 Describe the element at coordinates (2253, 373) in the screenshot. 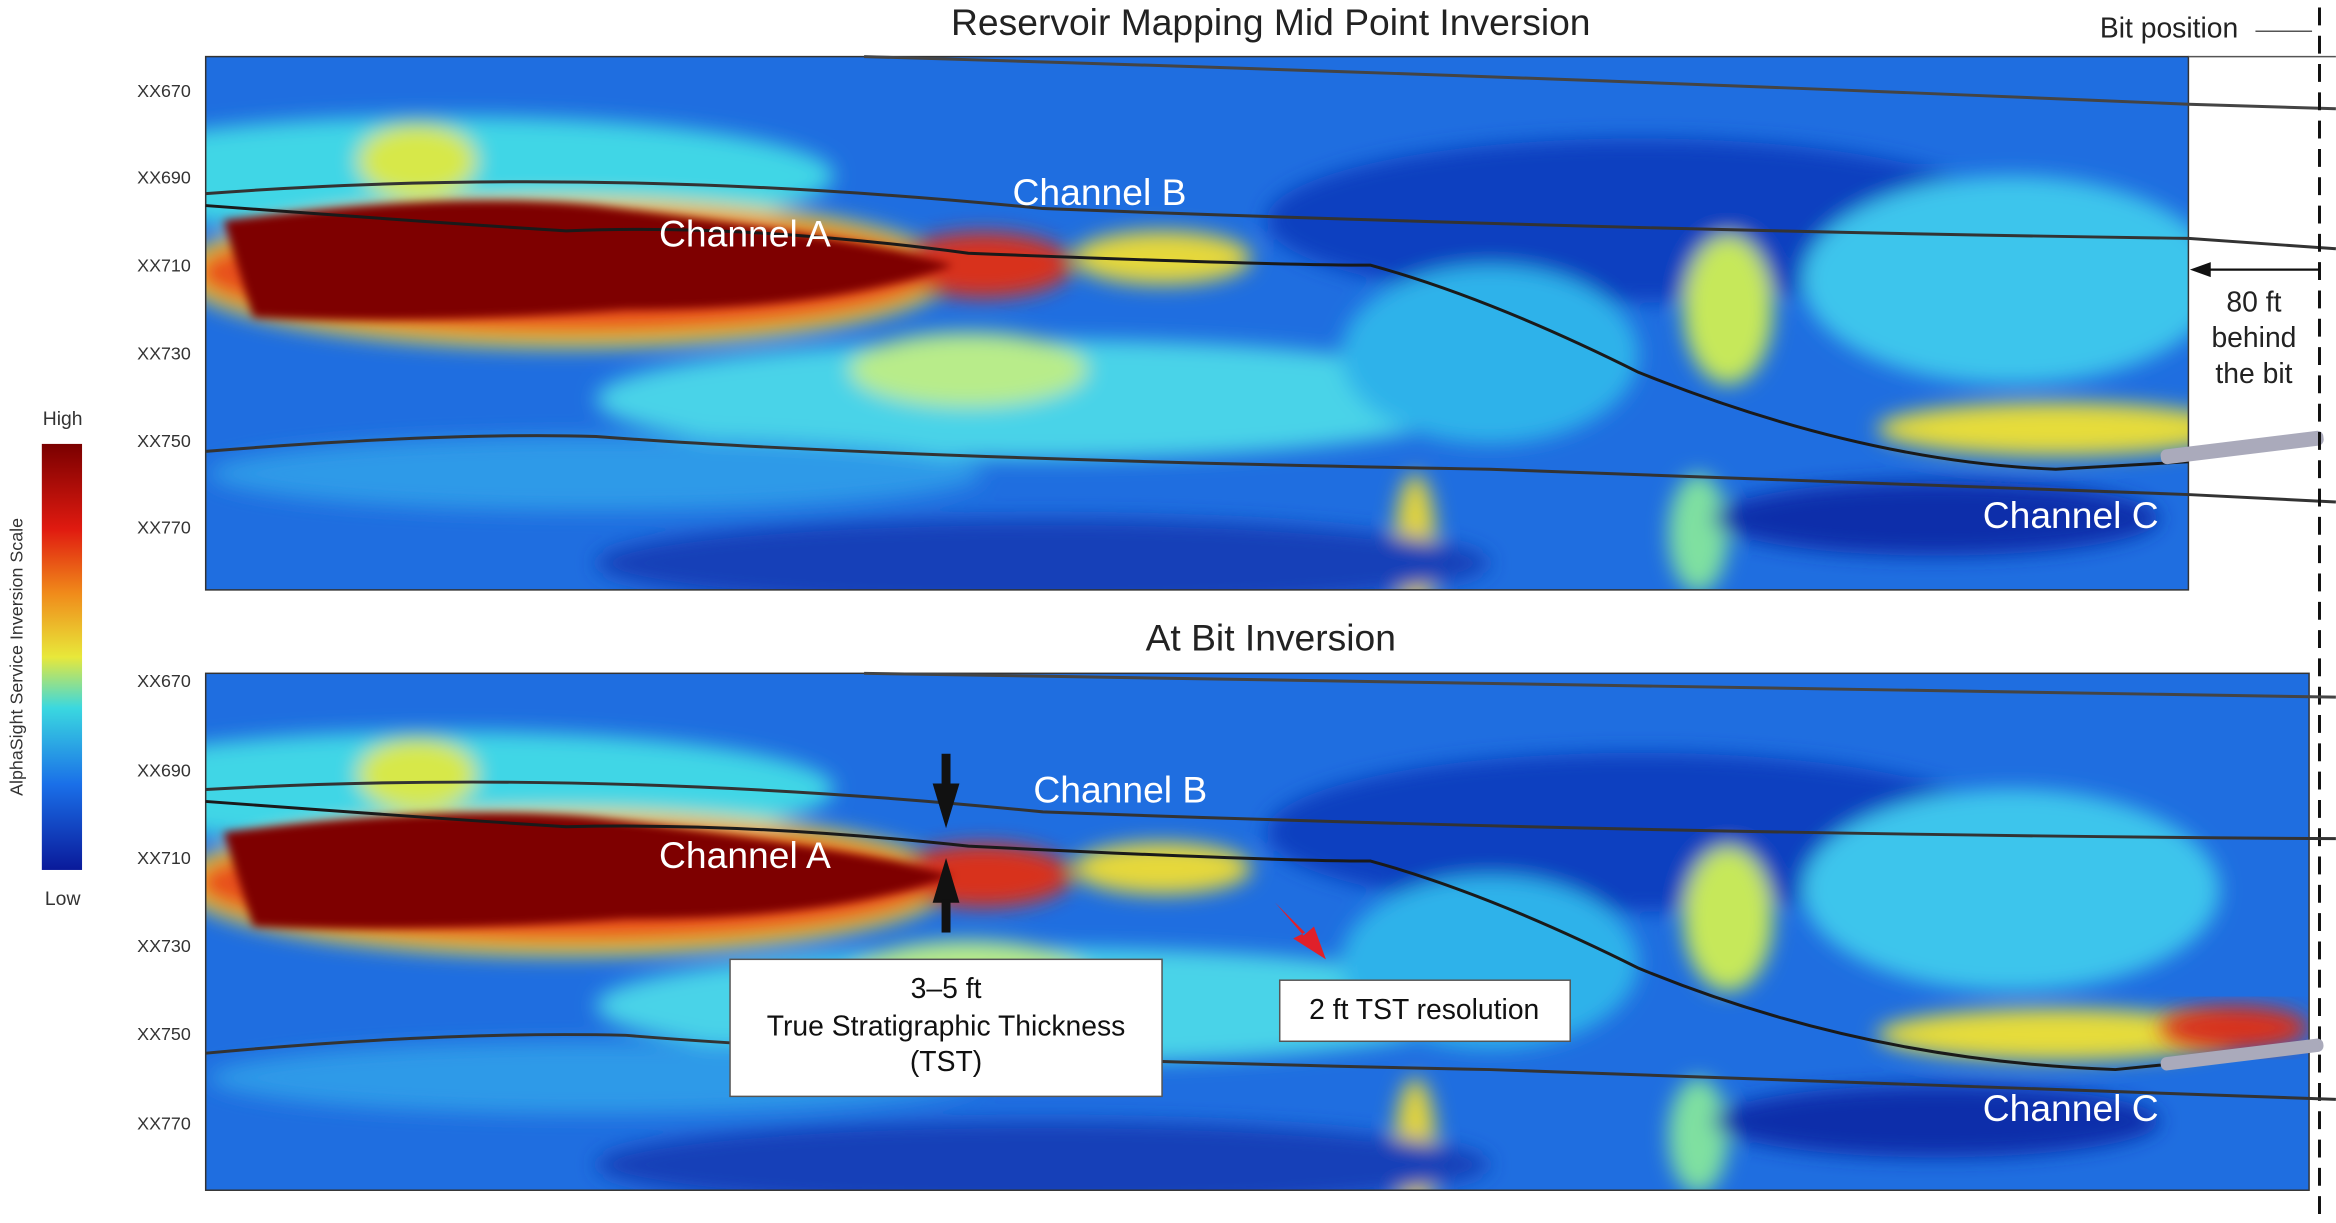

I see `behind-bit-note: the bit` at that location.